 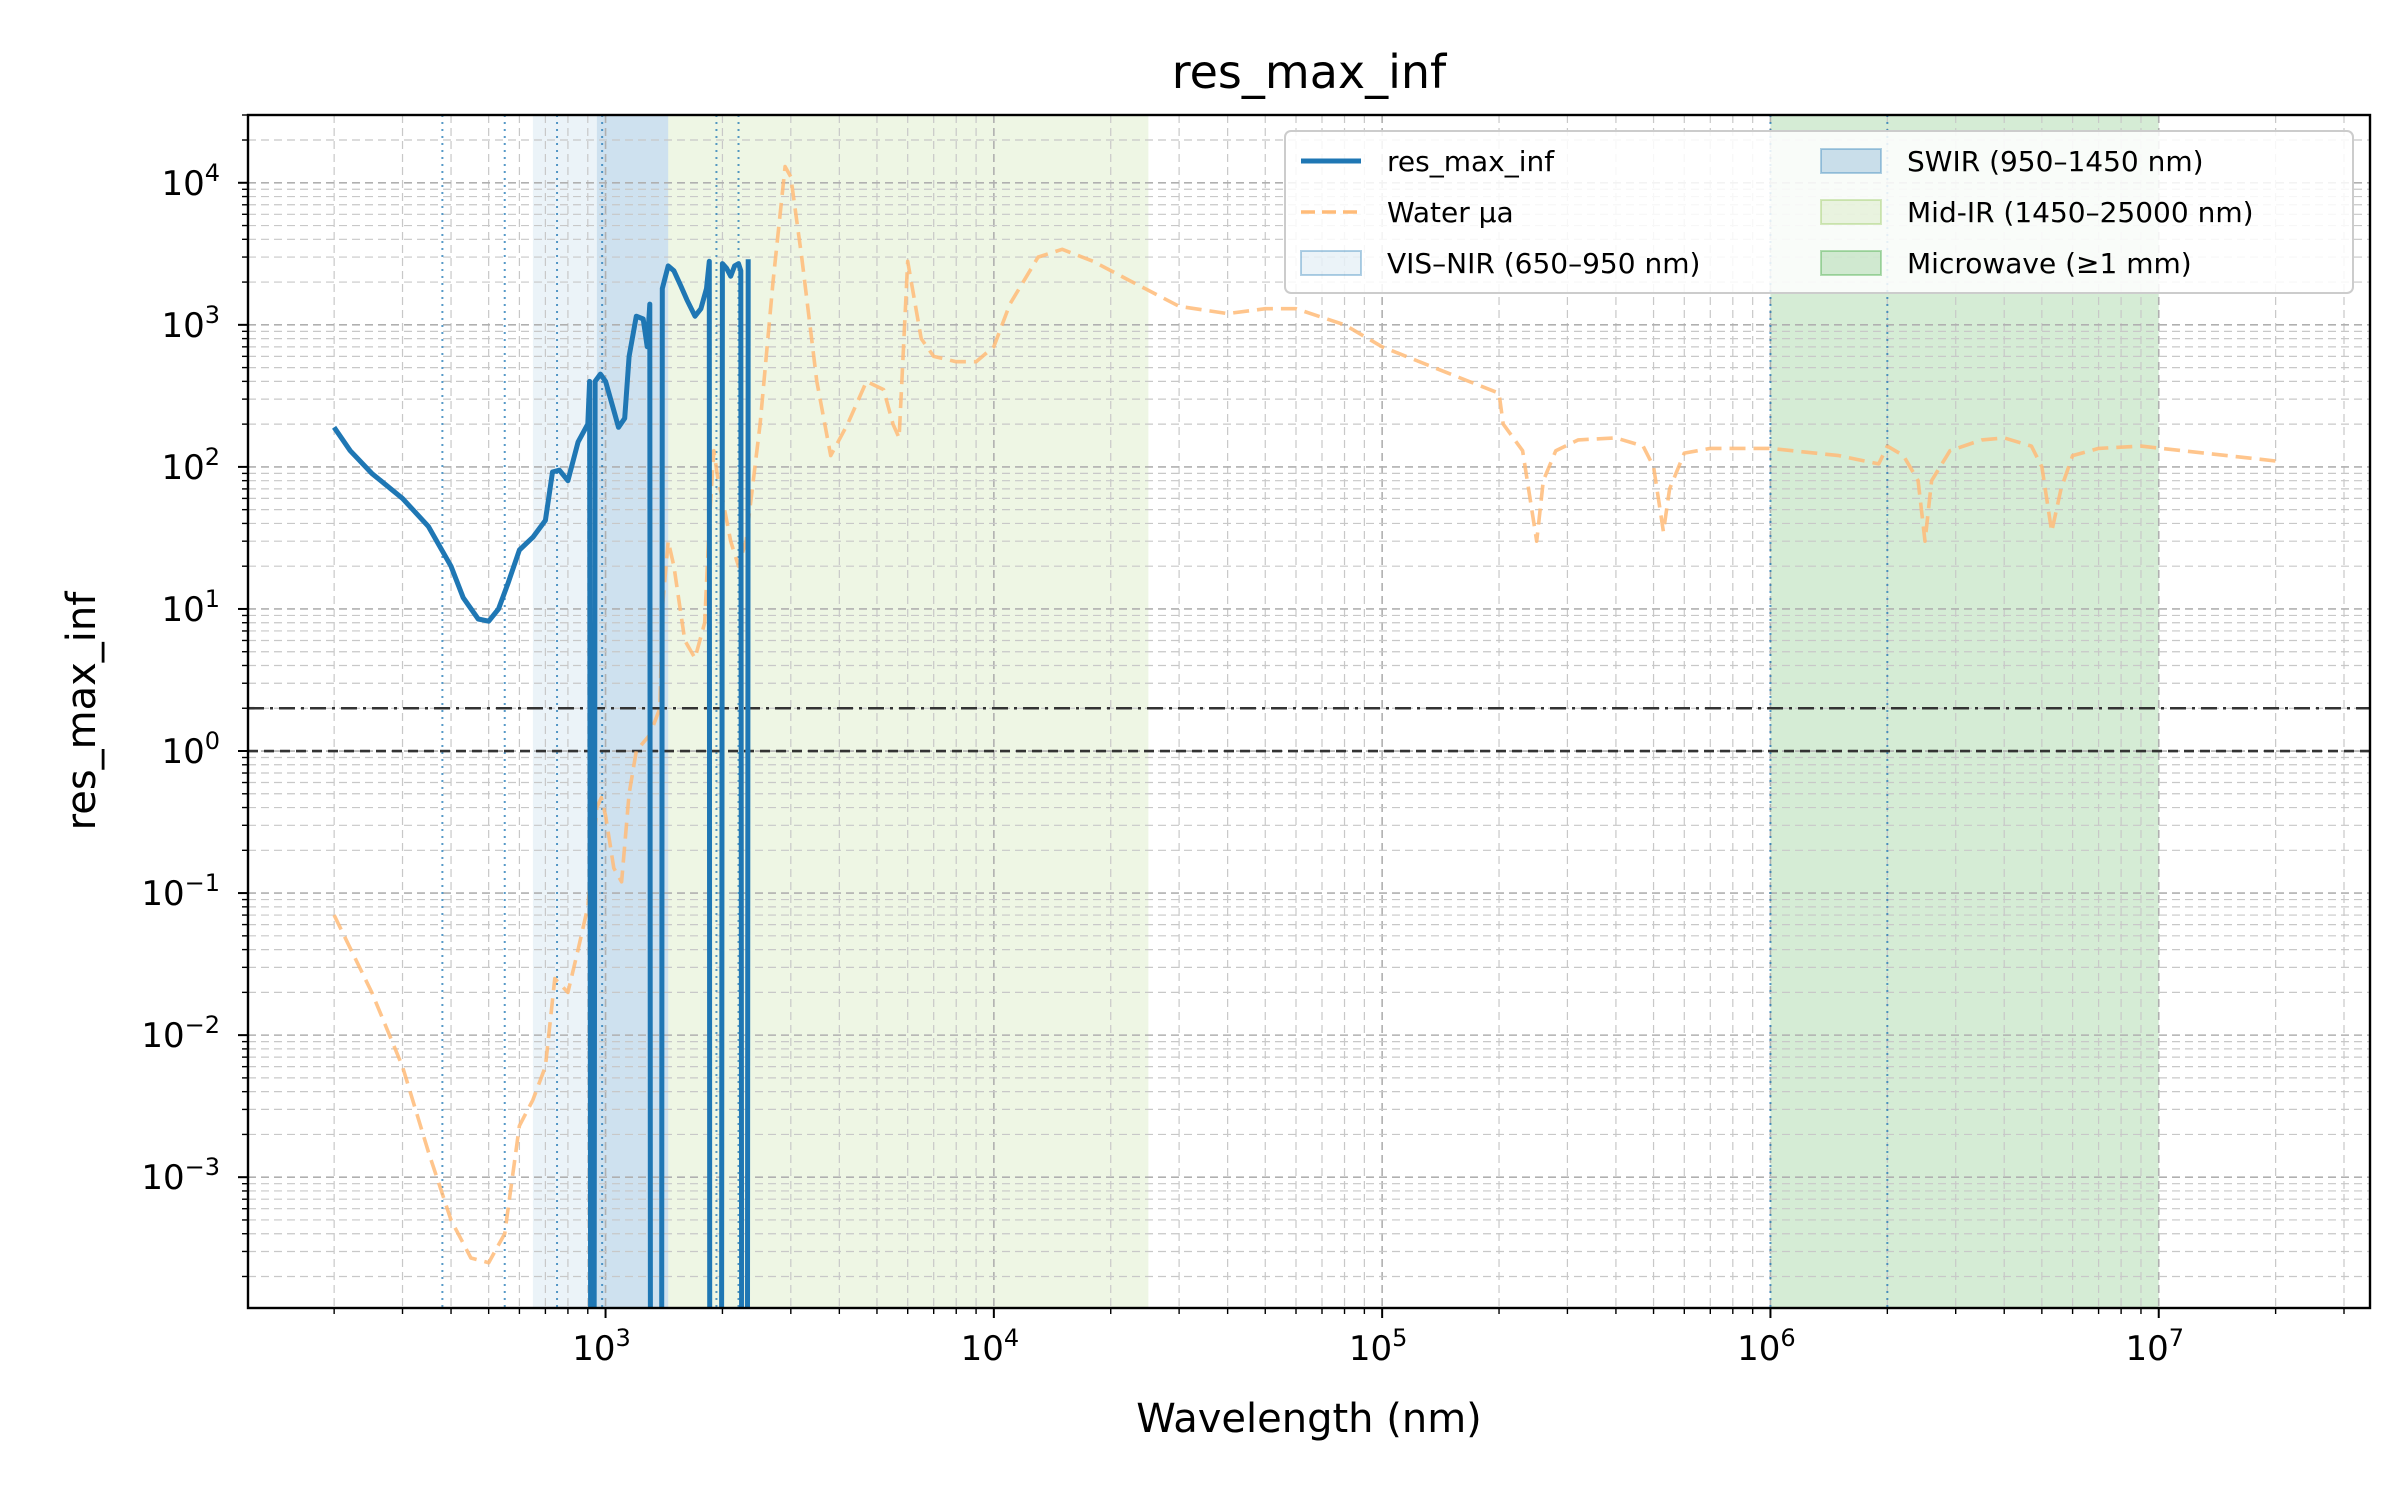 I want to click on tick-exponent: 1, so click(x=212, y=599).